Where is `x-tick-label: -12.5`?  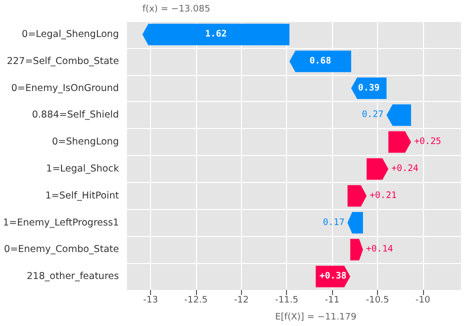
x-tick-label: -12.5 is located at coordinates (196, 301).